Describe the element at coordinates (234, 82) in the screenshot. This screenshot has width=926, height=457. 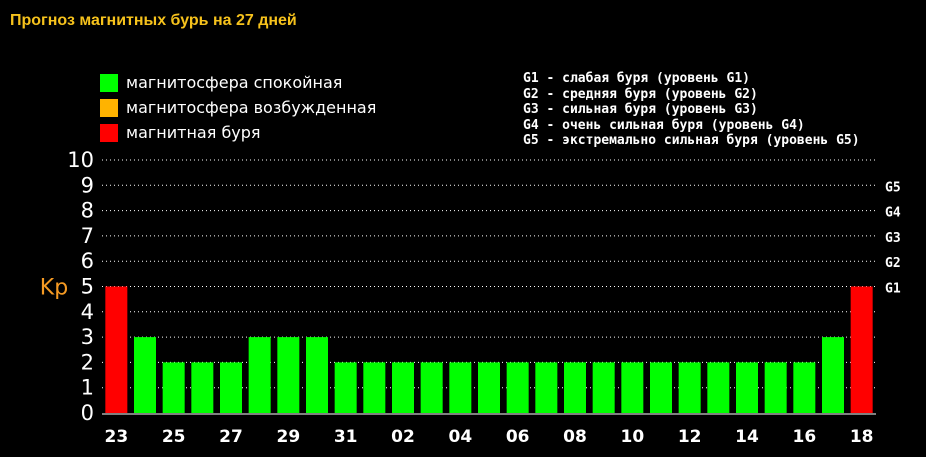
I see `legend-label-calm: магнитосфера спокойная` at that location.